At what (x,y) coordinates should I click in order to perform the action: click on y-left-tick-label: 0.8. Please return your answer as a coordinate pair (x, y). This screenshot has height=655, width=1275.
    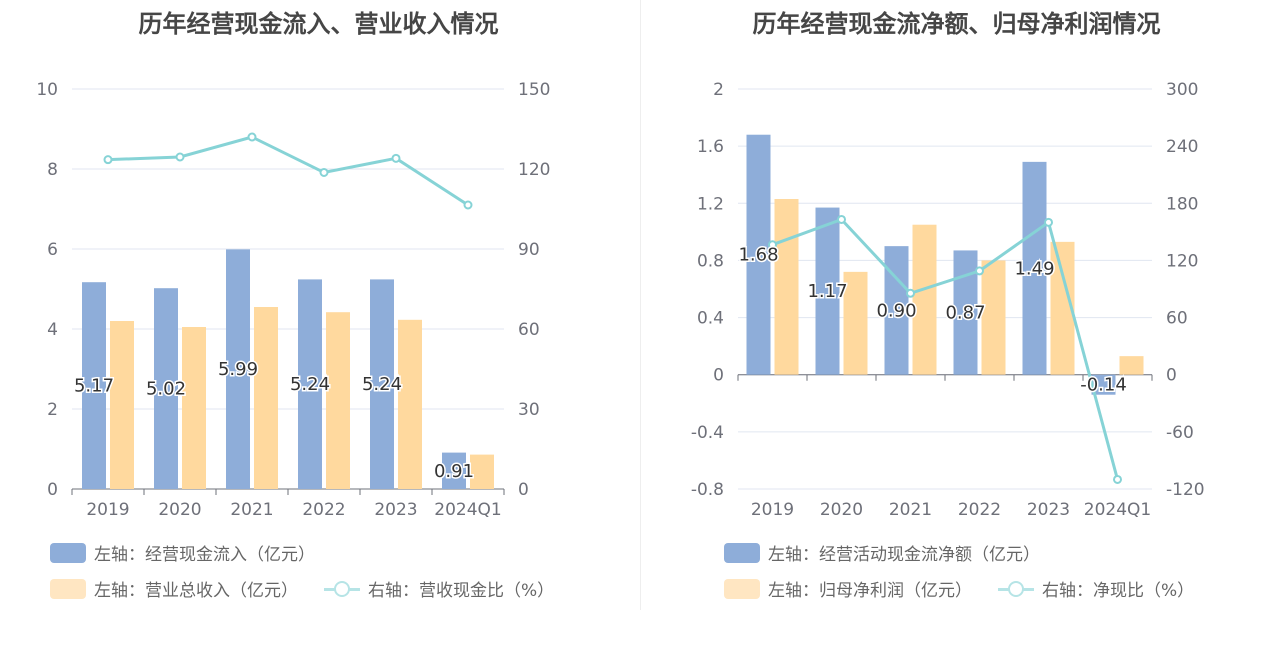
    Looking at the image, I should click on (710, 261).